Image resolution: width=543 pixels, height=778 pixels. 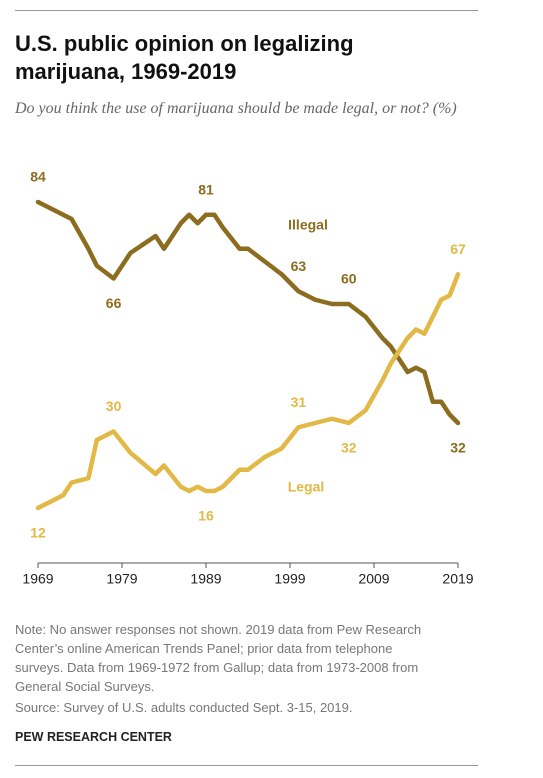 What do you see at coordinates (206, 189) in the screenshot?
I see `data-label: 81` at bounding box center [206, 189].